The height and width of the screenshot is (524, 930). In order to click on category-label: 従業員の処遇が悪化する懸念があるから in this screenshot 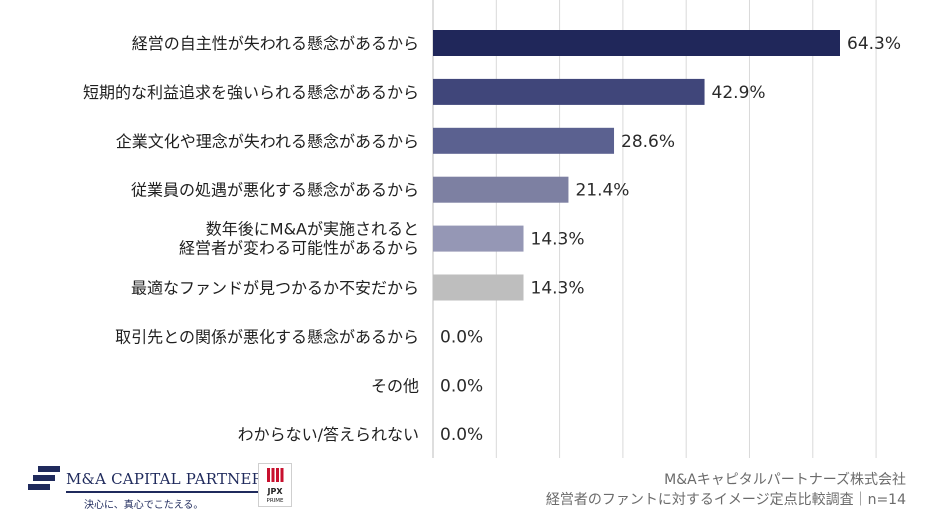, I will do `click(275, 190)`.